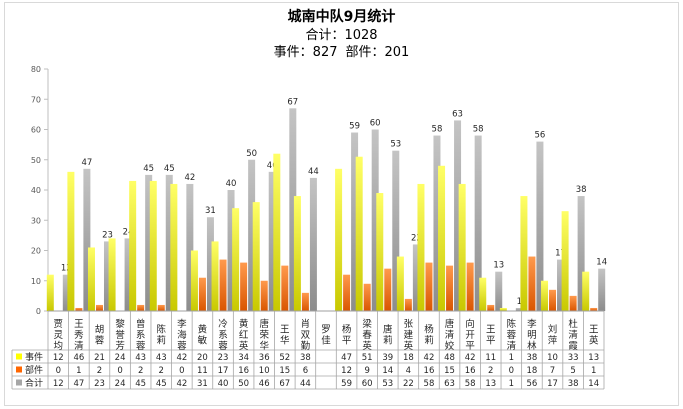 Image resolution: width=683 pixels, height=409 pixels. Describe the element at coordinates (284, 384) in the screenshot. I see `table-cell-合计: 67` at that location.